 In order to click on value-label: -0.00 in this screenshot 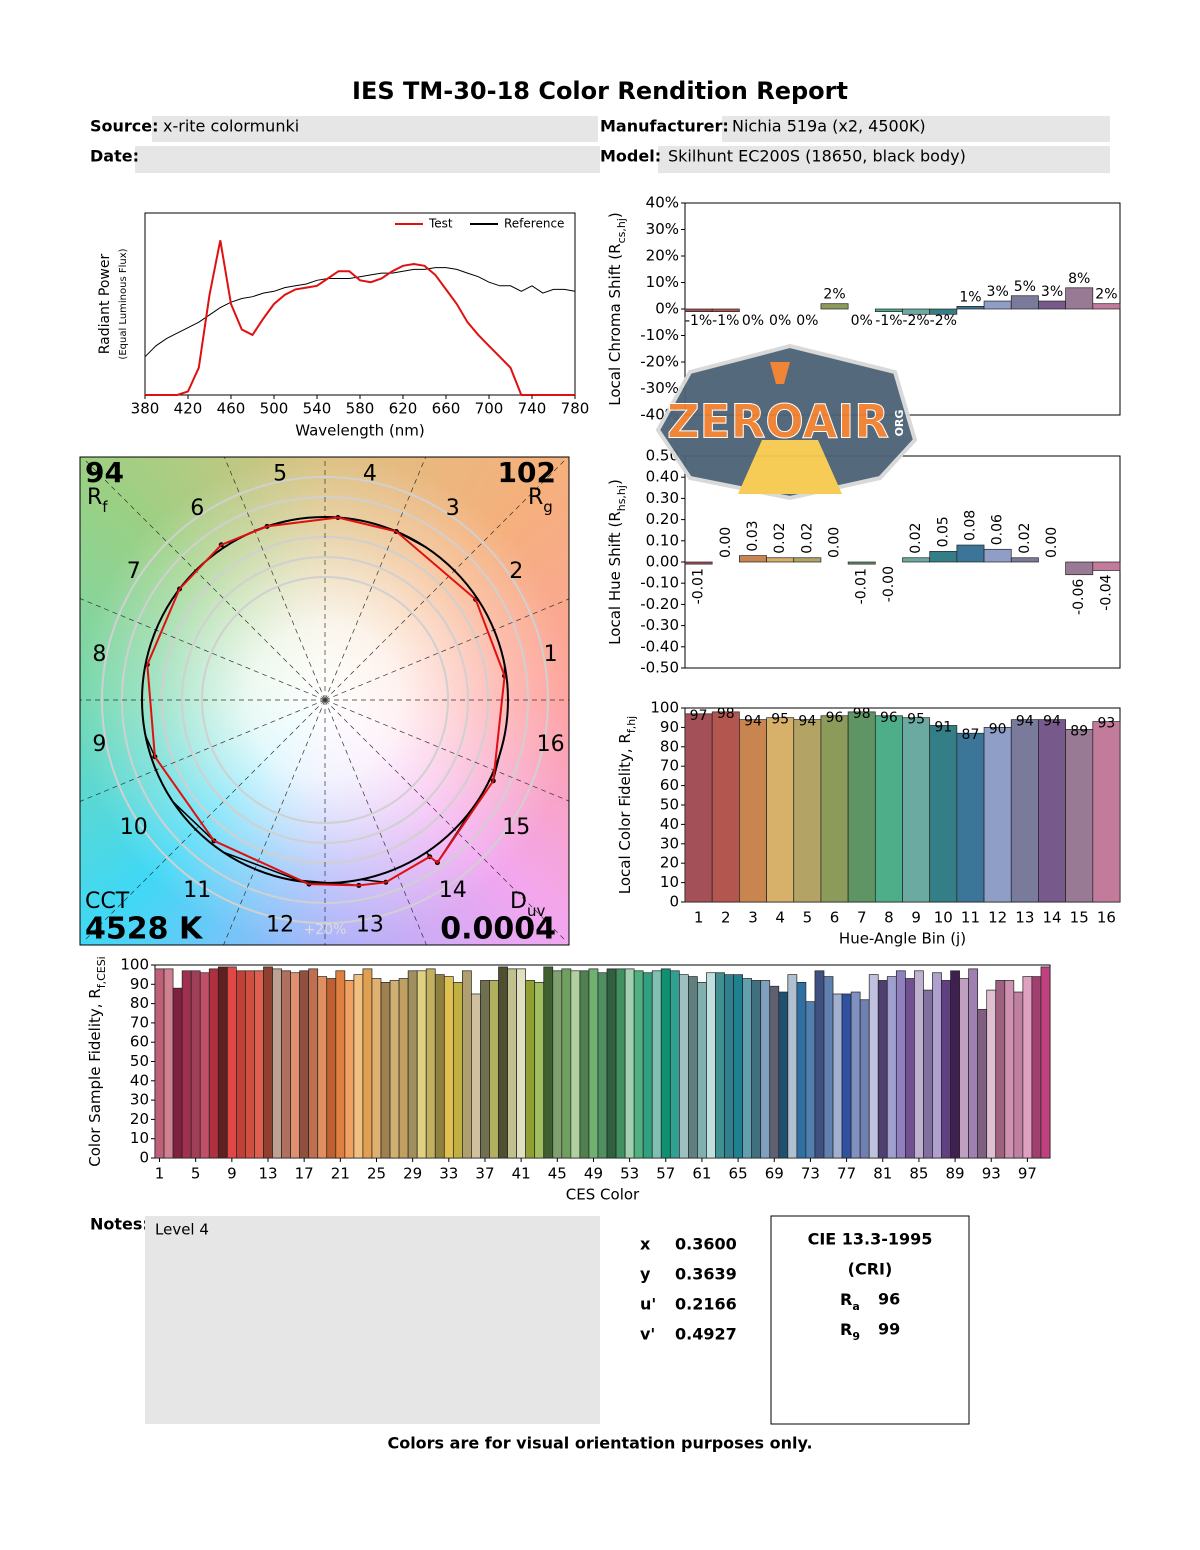, I will do `click(889, 584)`.